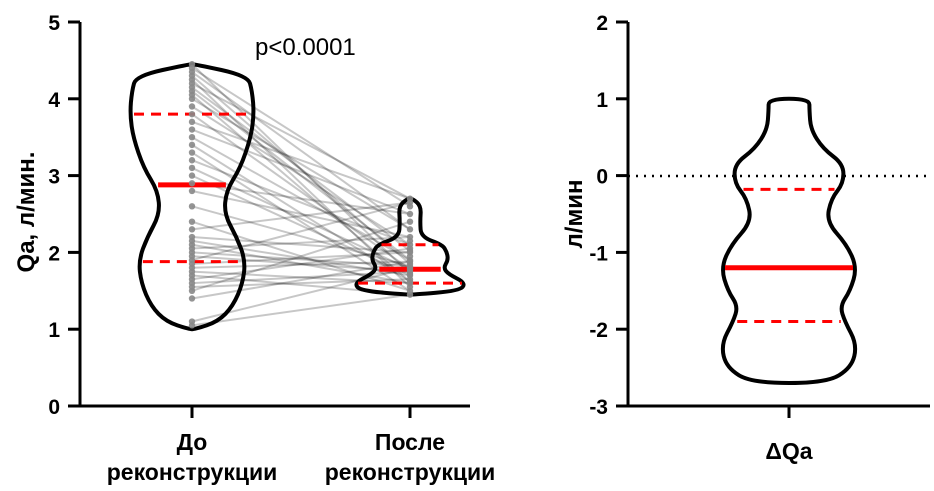 Image resolution: width=934 pixels, height=491 pixels. I want to click on right-y-tick-label: -2, so click(598, 330).